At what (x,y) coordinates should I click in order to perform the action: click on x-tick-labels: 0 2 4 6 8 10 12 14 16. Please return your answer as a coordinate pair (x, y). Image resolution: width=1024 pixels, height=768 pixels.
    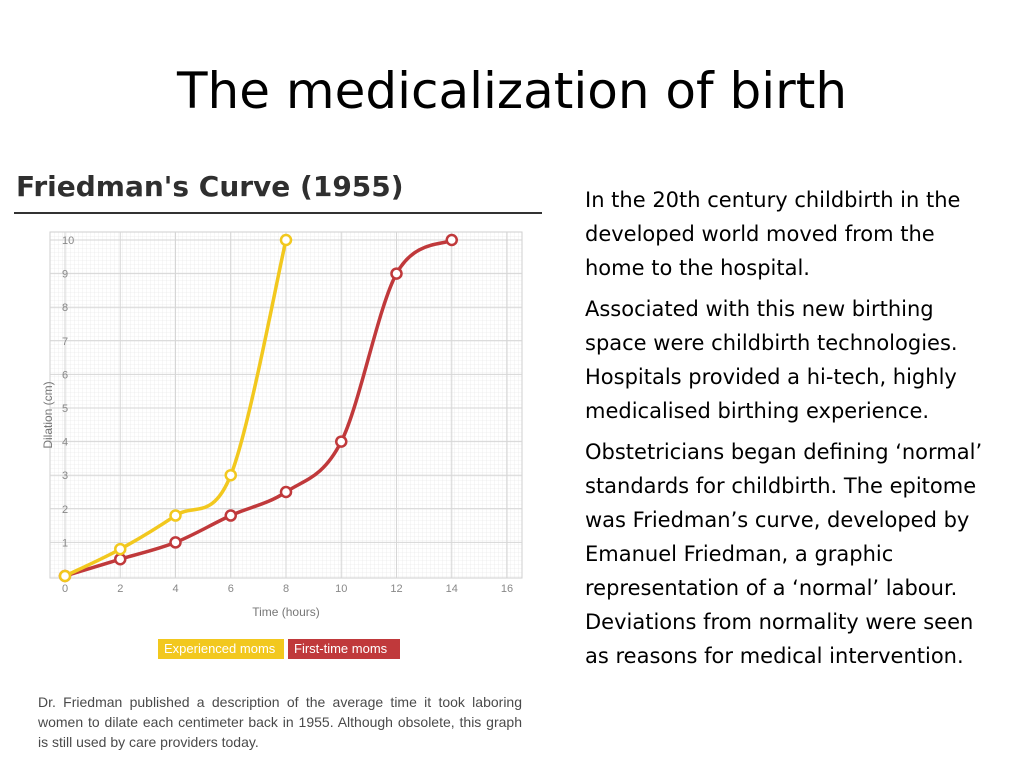
    Looking at the image, I should click on (287, 589).